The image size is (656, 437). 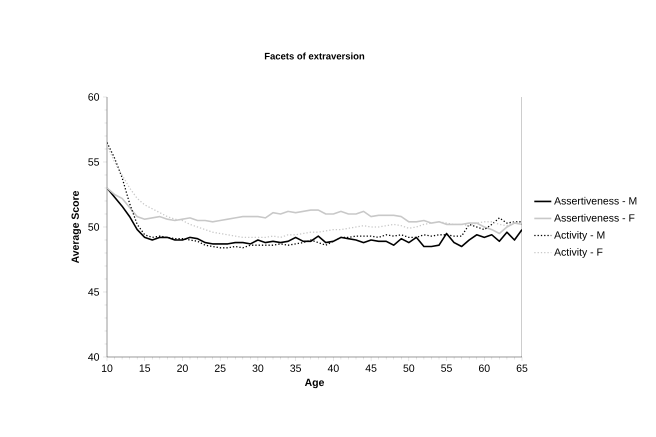 What do you see at coordinates (314, 56) in the screenshot?
I see `chart-title: Facets of extraversion` at bounding box center [314, 56].